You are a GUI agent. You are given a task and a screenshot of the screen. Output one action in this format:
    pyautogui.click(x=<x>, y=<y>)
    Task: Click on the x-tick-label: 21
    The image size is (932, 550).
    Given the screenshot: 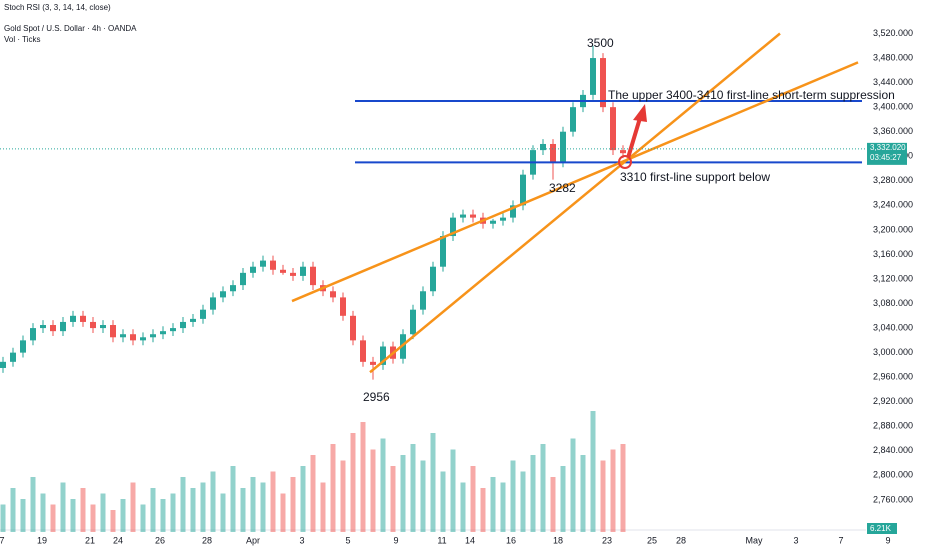 What is the action you would take?
    pyautogui.click(x=90, y=540)
    